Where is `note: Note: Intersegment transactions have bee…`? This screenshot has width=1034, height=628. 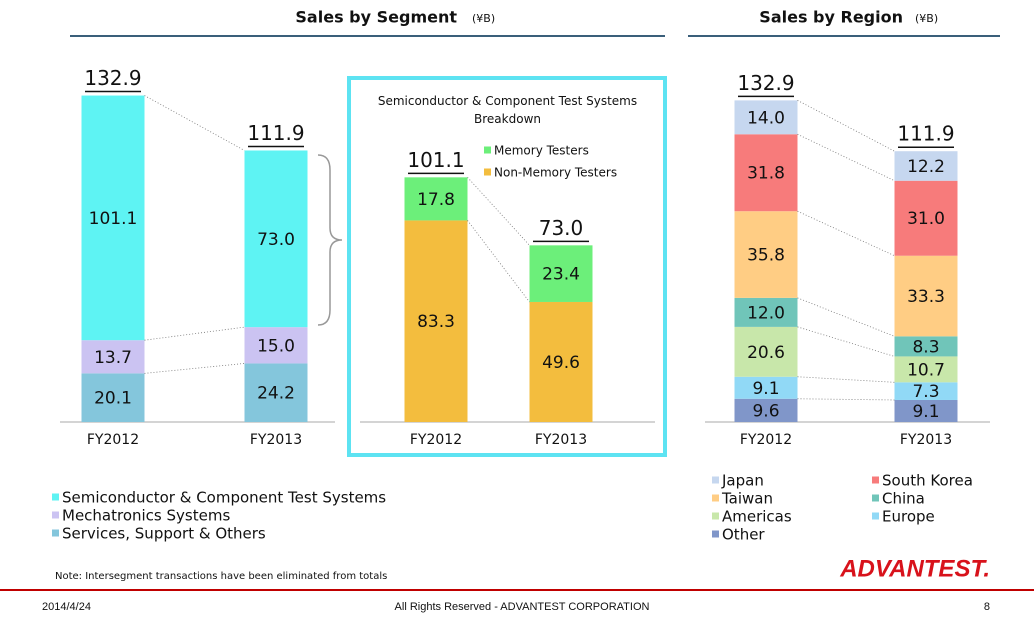
note: Note: Intersegment transactions have bee… is located at coordinates (221, 576).